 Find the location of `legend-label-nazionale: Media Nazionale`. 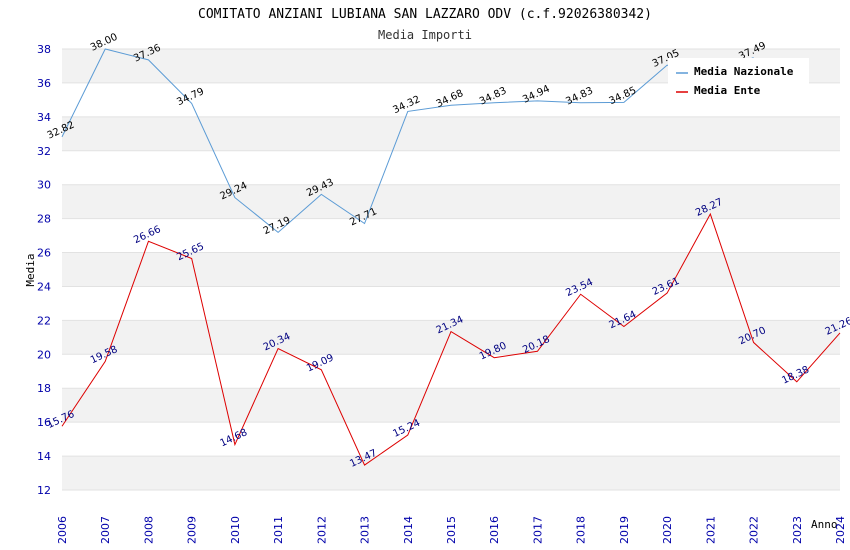

legend-label-nazionale: Media Nazionale is located at coordinates (744, 71).